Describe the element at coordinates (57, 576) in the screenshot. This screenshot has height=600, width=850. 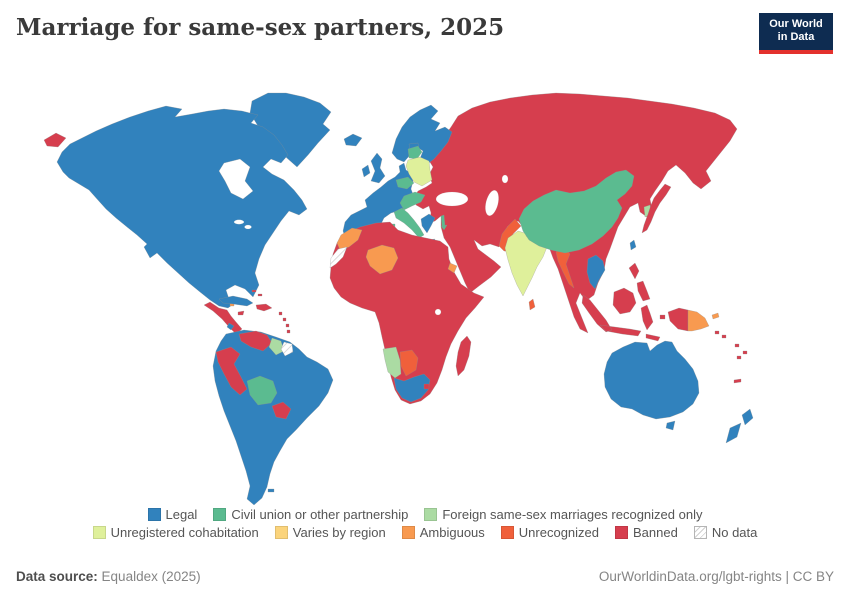
I see `data-source-label: Data source:` at that location.